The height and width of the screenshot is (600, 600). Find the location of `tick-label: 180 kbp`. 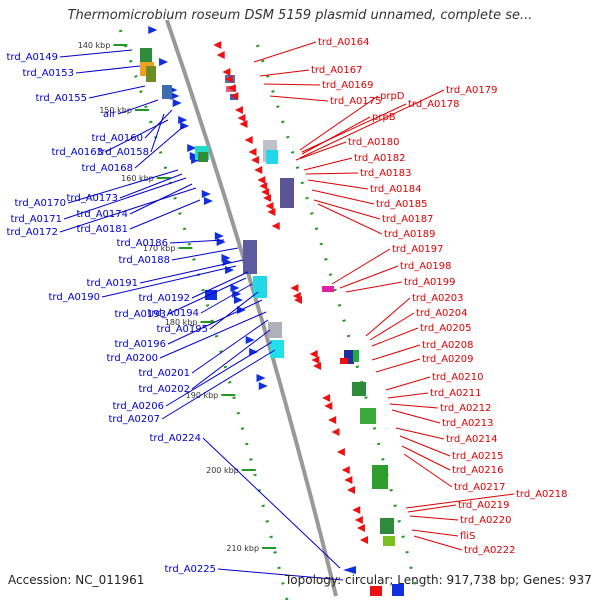

tick-label: 180 kbp is located at coordinates (181, 322).